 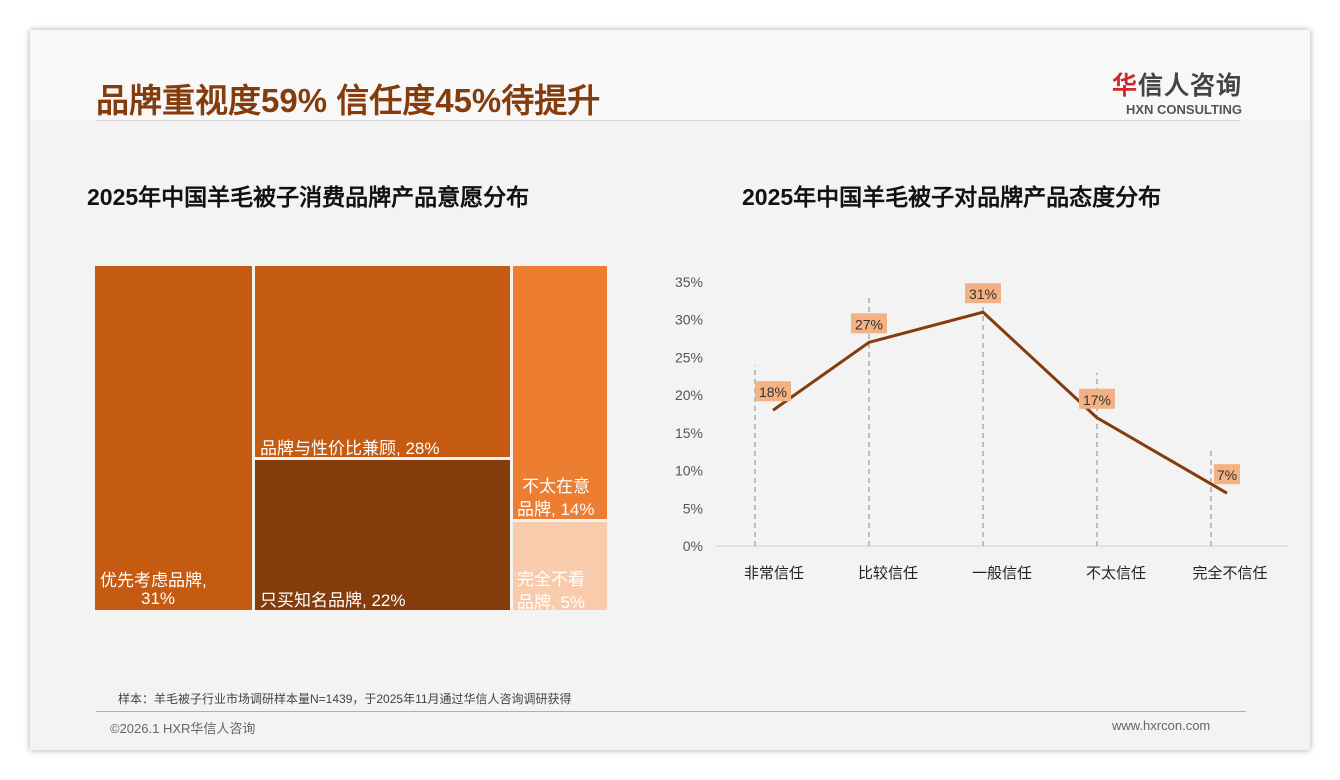 What do you see at coordinates (1116, 573) in the screenshot?
I see `x-tick-label: 不太信任` at bounding box center [1116, 573].